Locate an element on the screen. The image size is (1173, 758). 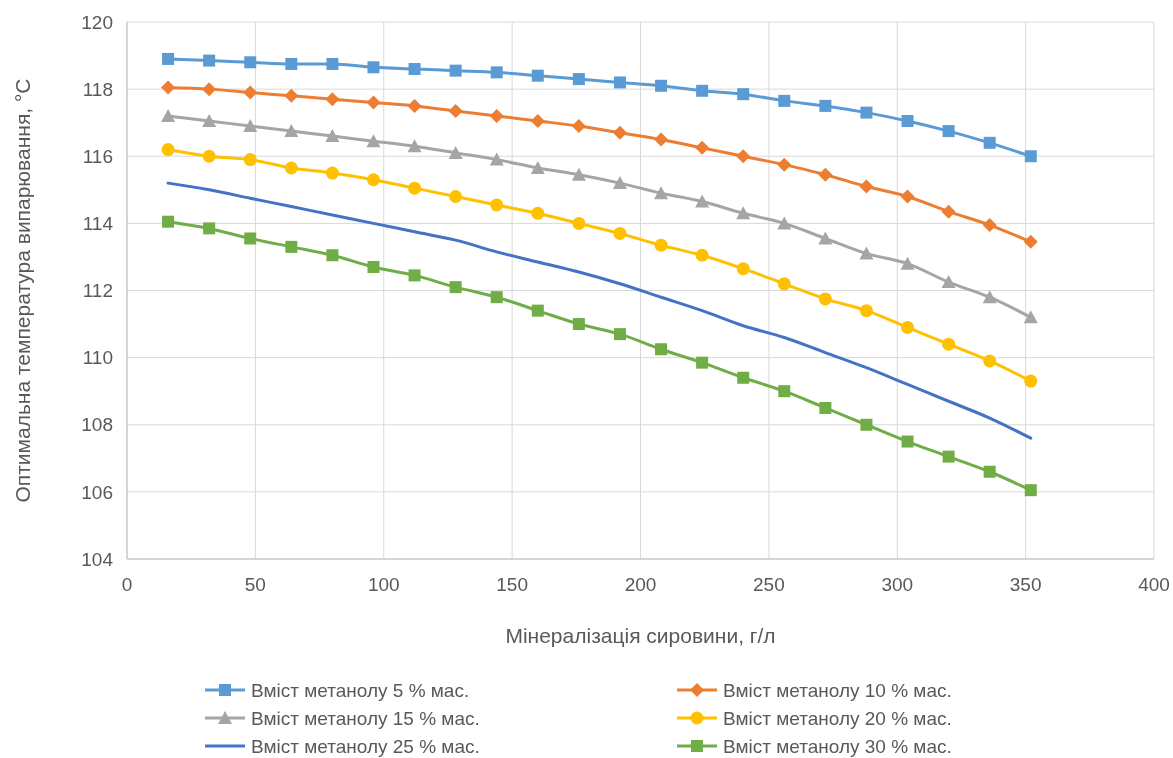
legend-label: Вміст метанолу 15 % мас. is located at coordinates (365, 718).